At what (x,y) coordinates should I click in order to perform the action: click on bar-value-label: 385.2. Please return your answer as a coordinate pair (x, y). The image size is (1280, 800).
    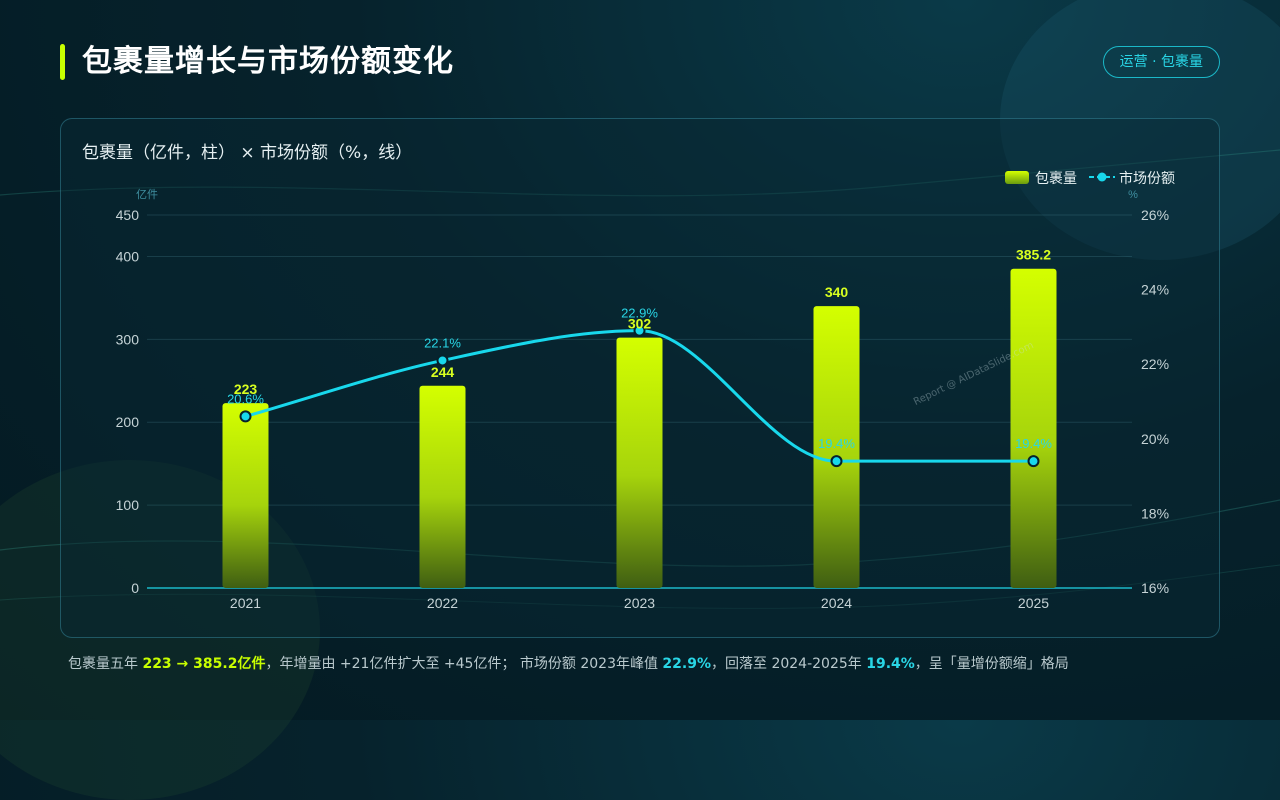
    Looking at the image, I should click on (1033, 255).